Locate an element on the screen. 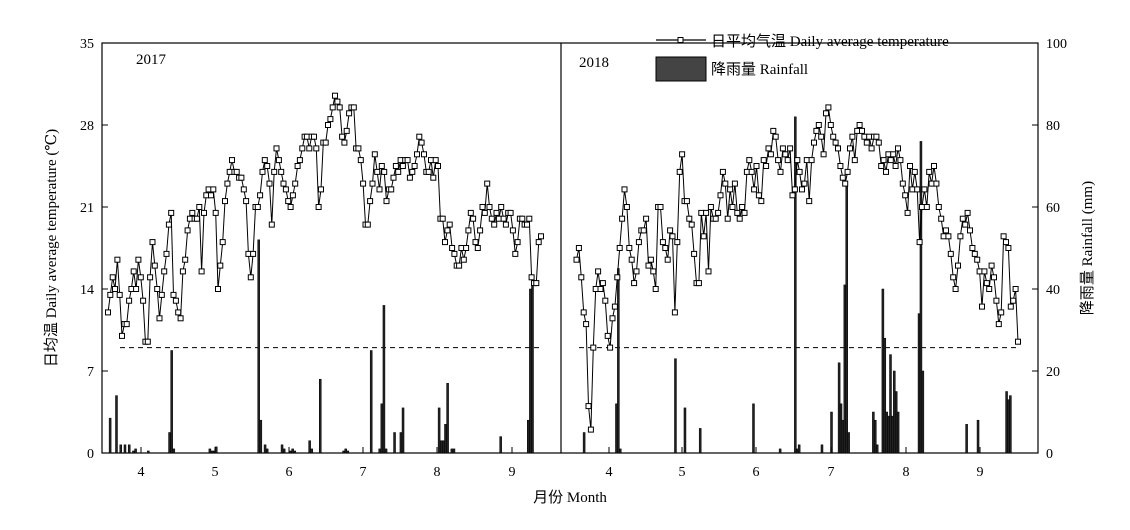 The height and width of the screenshot is (530, 1130). right-y-tick-label: 20 is located at coordinates (1053, 372).